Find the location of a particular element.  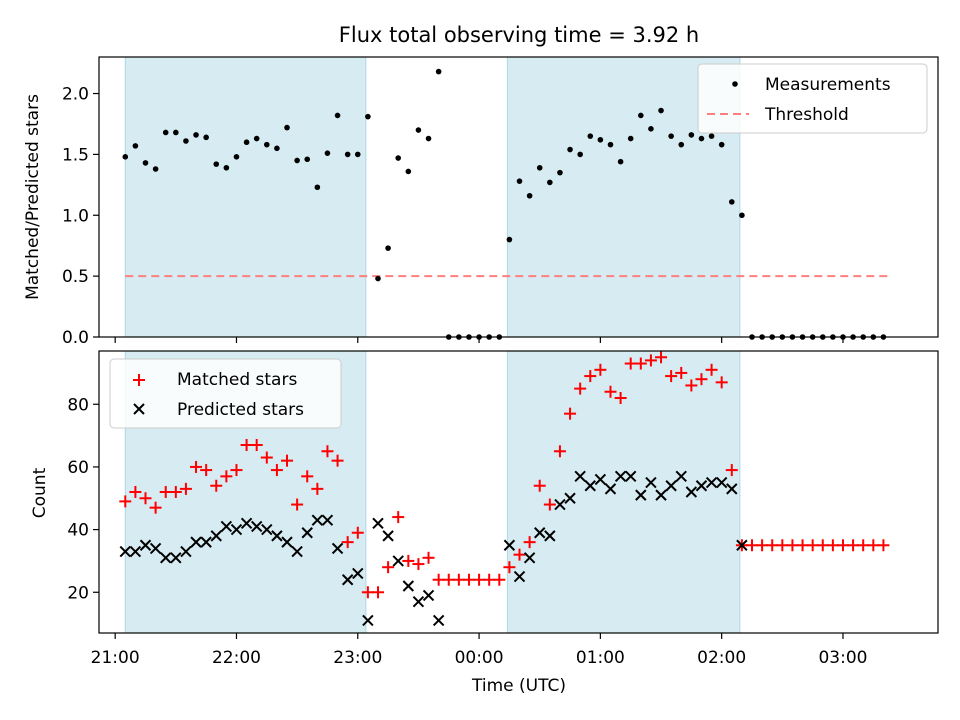

bottom-x-tick-label: 03:00 is located at coordinates (842, 658).